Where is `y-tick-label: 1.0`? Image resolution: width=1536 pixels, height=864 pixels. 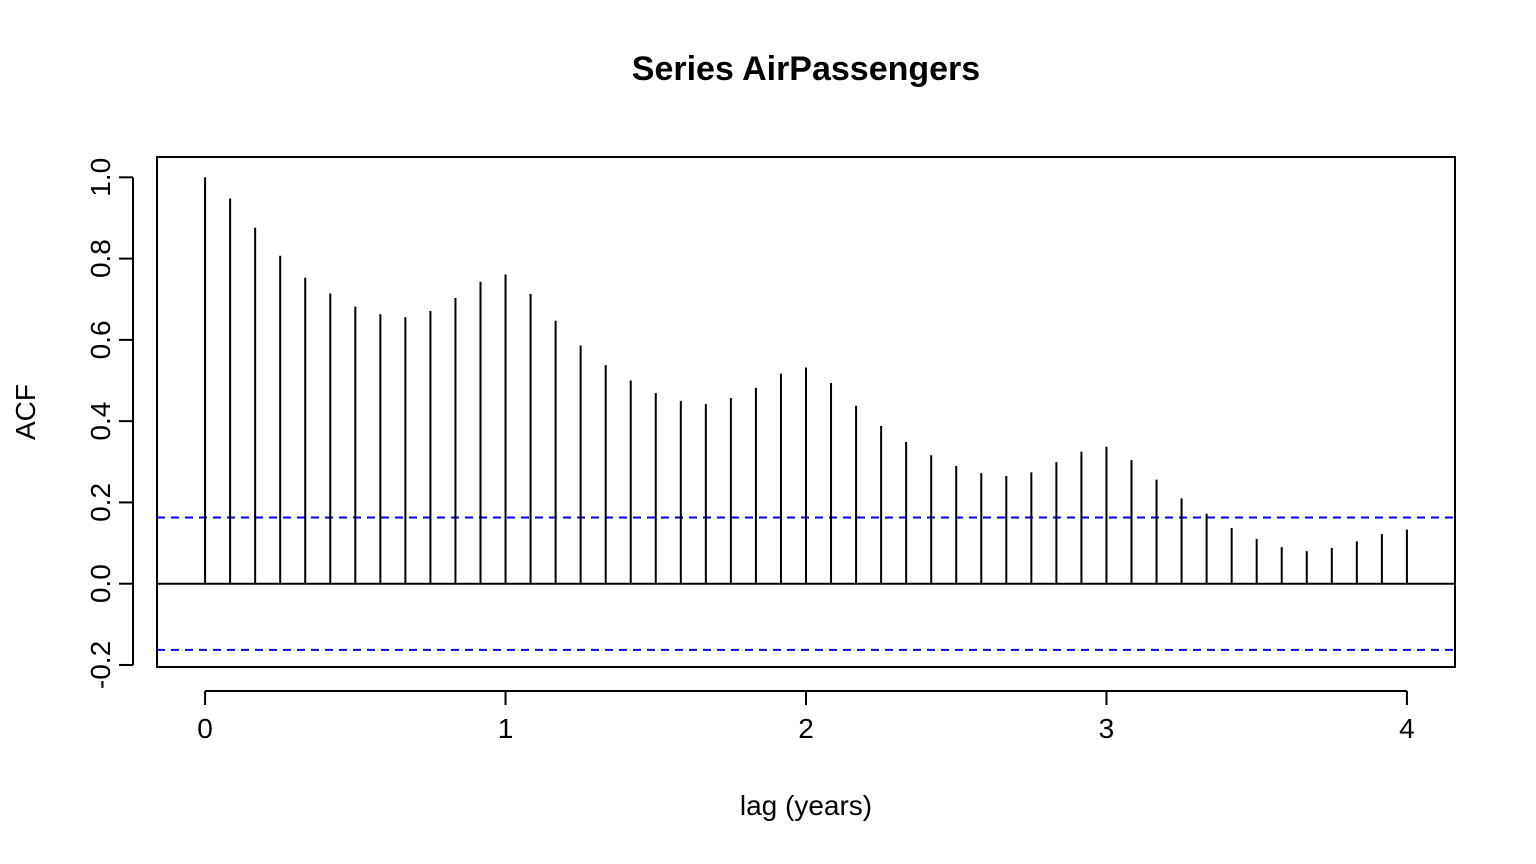 y-tick-label: 1.0 is located at coordinates (100, 177).